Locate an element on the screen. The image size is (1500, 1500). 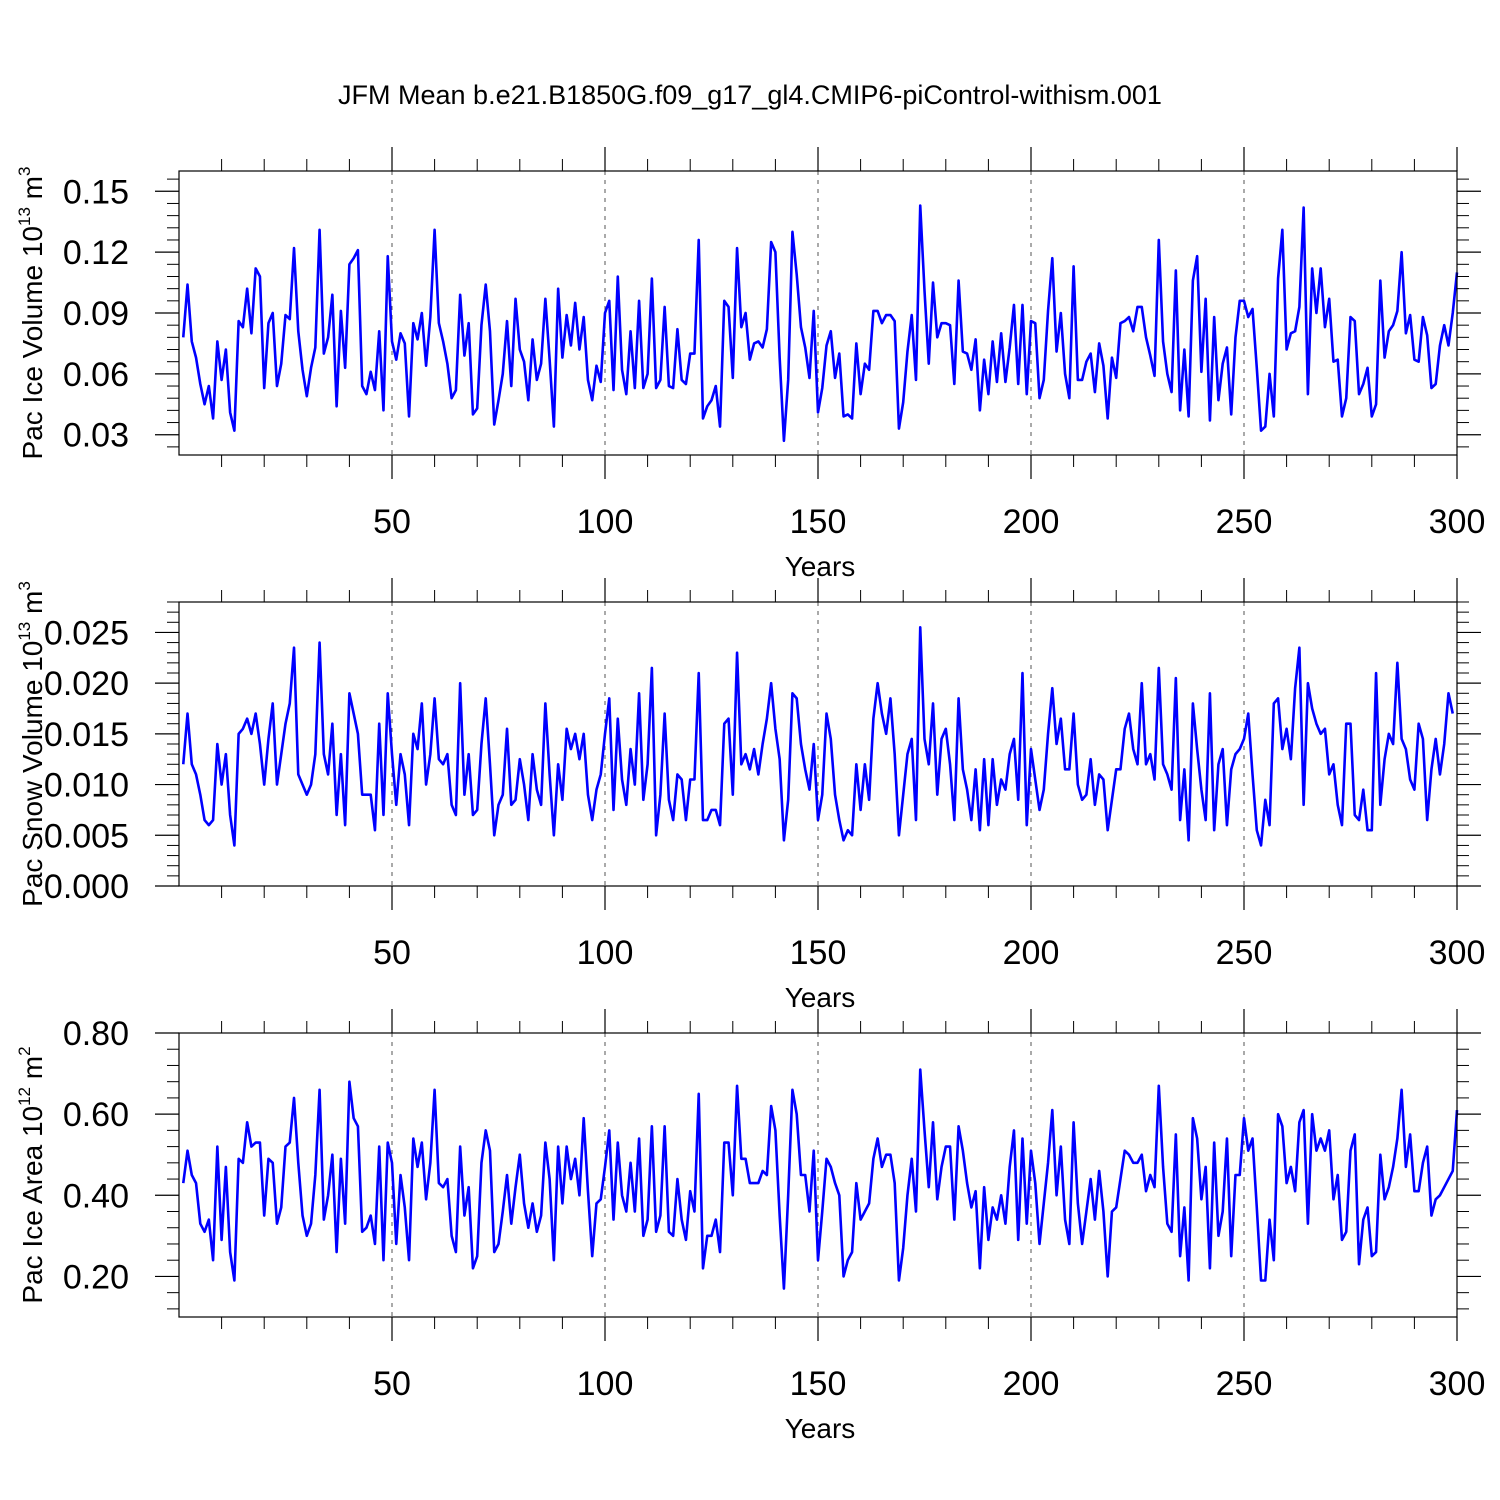
y-tick-label: 0.15 is located at coordinates (96, 192).